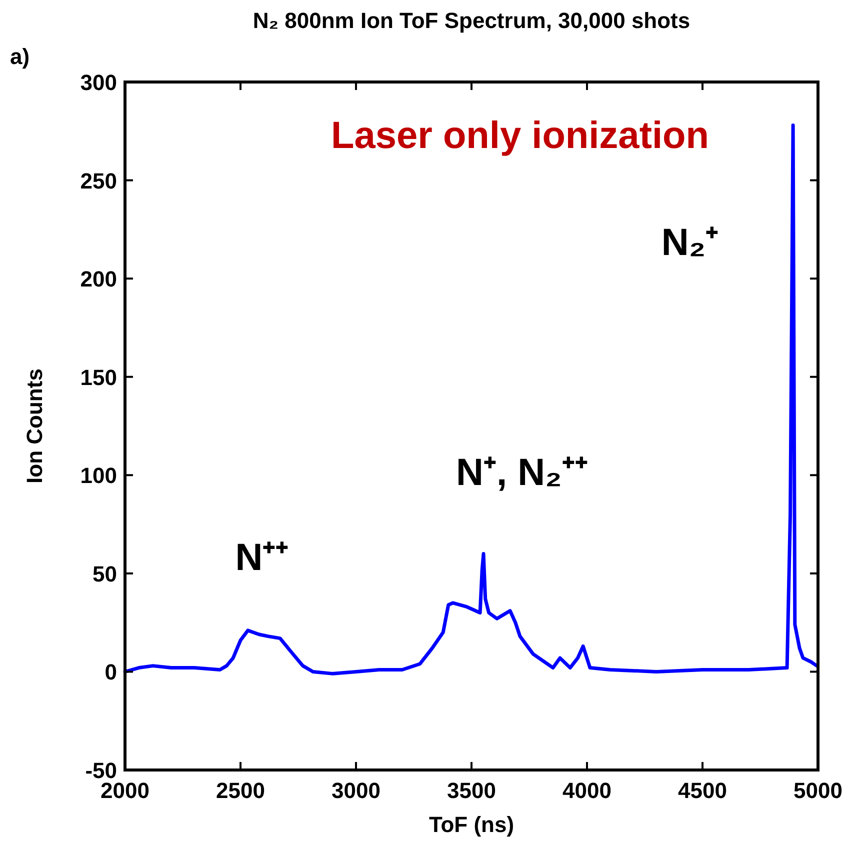  Describe the element at coordinates (110, 672) in the screenshot. I see `y-tick-label: 0` at that location.